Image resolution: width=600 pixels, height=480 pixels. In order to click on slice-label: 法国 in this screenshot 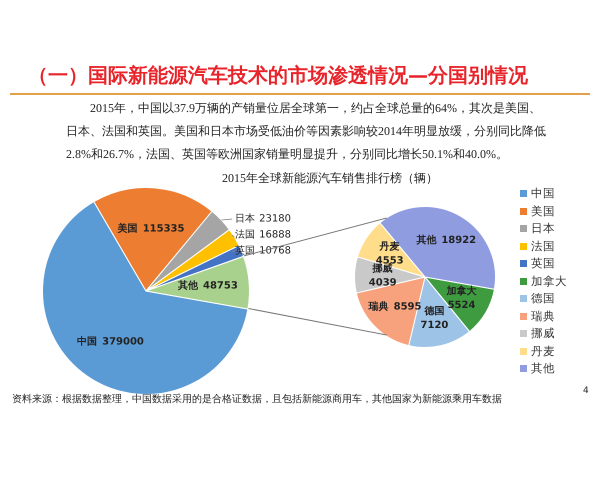, I will do `click(245, 234)`.